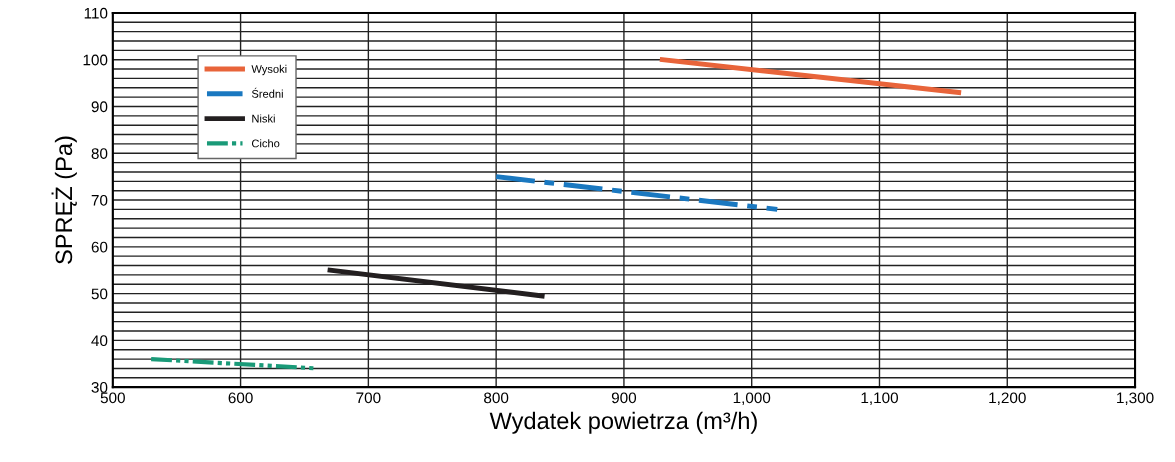 The image size is (1175, 462). What do you see at coordinates (64, 200) in the screenshot?
I see `y-axis-title: SPRĘŻ (Pa)` at bounding box center [64, 200].